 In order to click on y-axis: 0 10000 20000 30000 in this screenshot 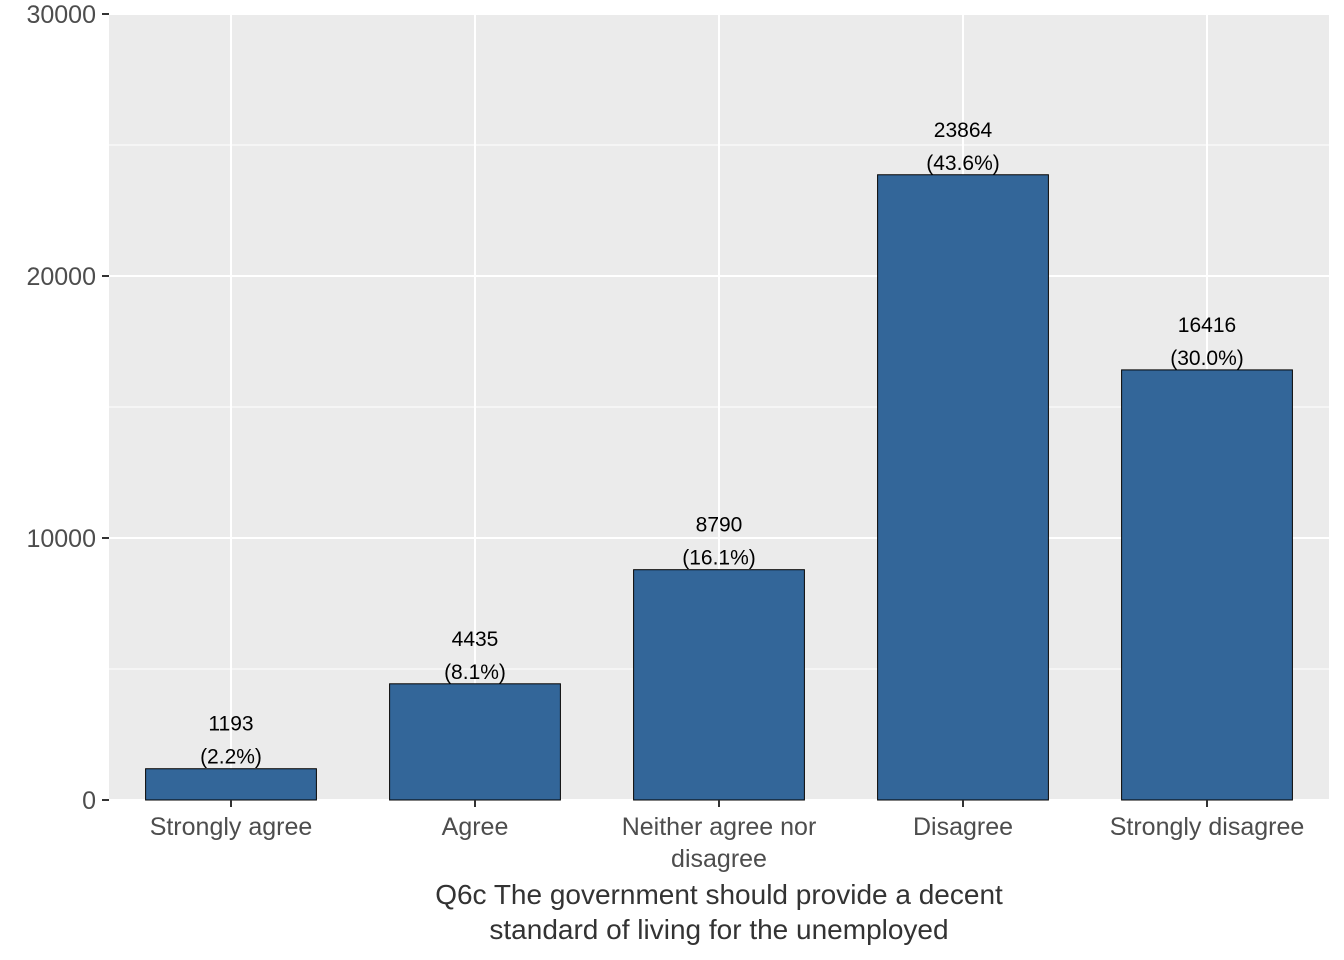, I will do `click(67, 408)`.